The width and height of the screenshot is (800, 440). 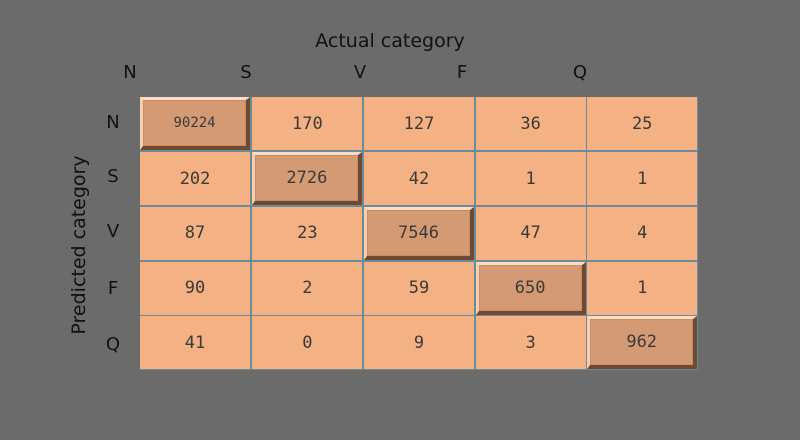 What do you see at coordinates (580, 72) in the screenshot?
I see `column-label-q: Q` at bounding box center [580, 72].